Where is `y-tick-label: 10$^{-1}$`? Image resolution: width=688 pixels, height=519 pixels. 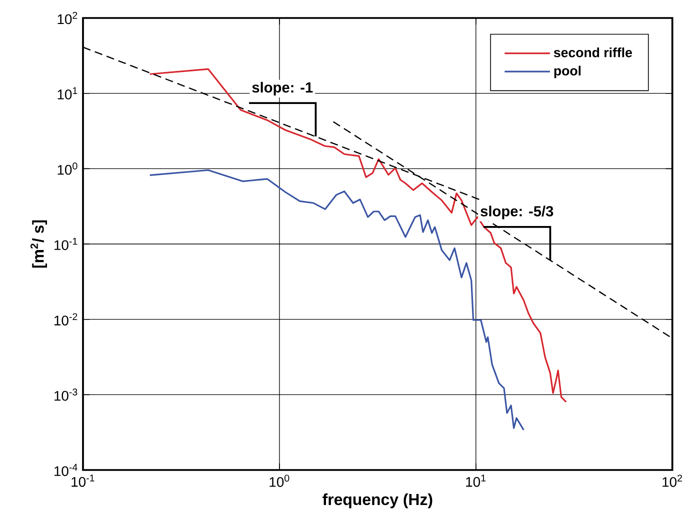
y-tick-label: 10$^{-1}$ is located at coordinates (66, 244).